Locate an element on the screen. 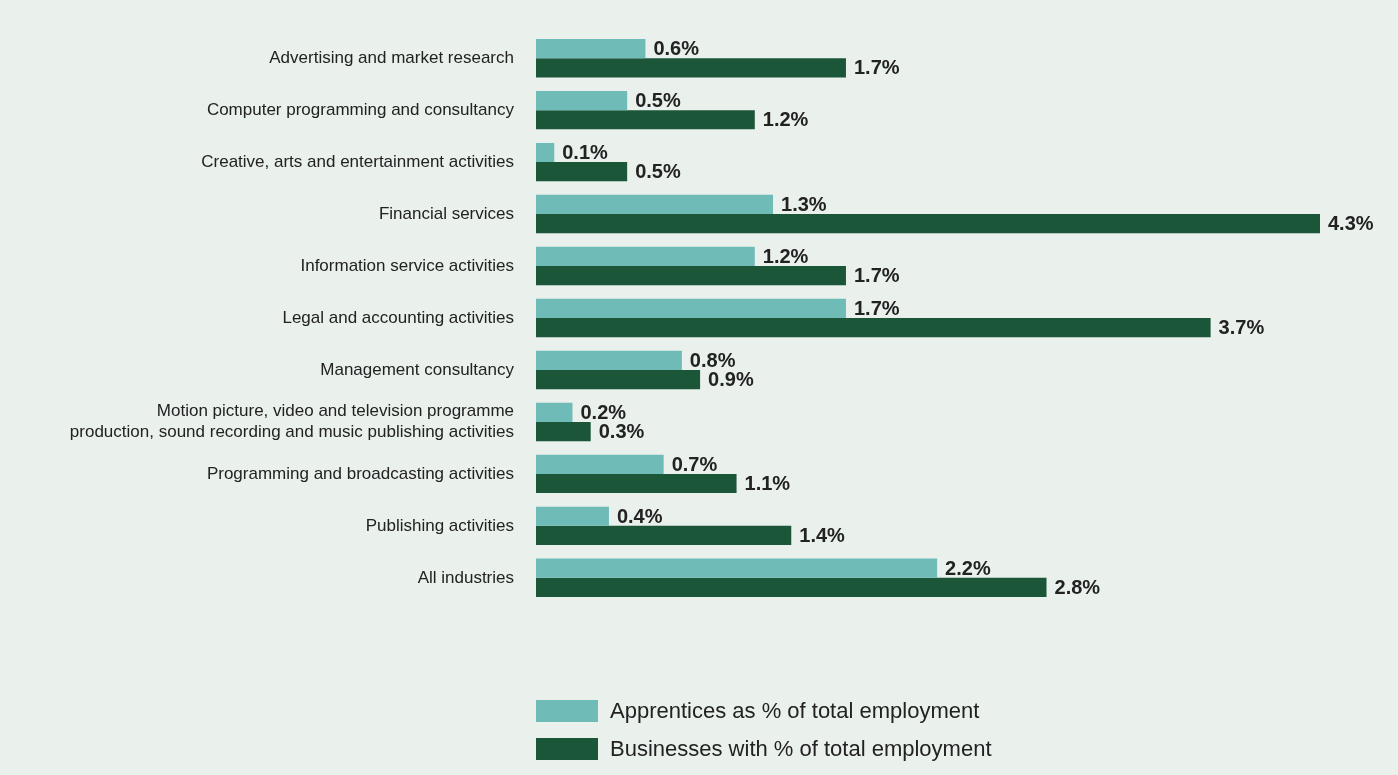 This screenshot has width=1398, height=775. data-label: 1.4% is located at coordinates (822, 534).